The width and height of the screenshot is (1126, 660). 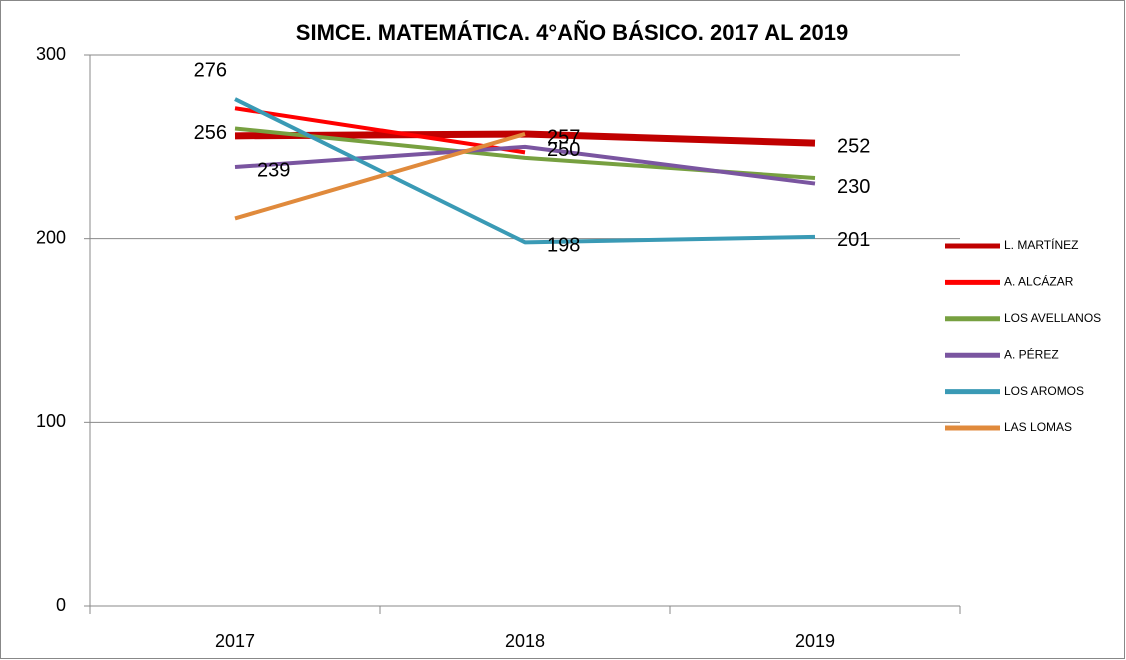 I want to click on y-tick-label: 300, so click(x=51, y=54).